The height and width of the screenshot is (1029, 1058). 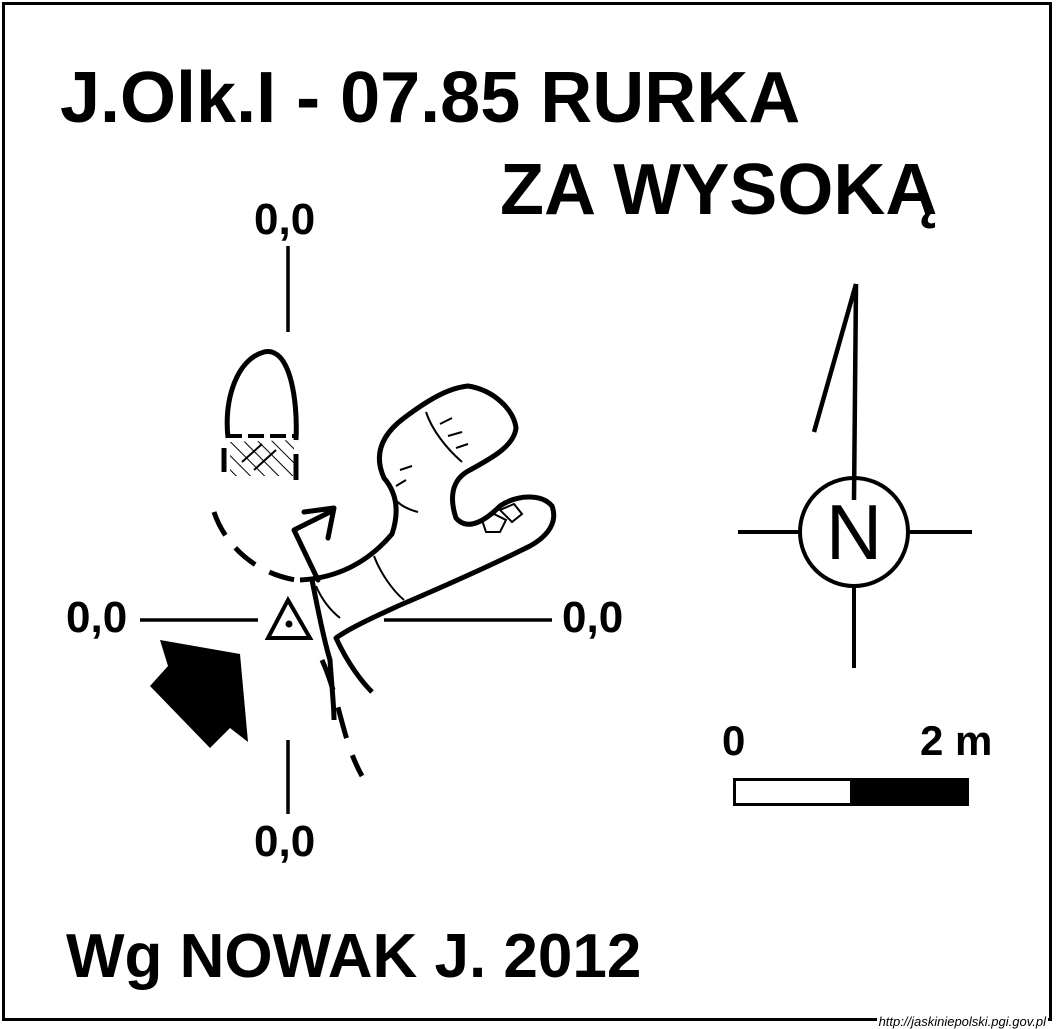 What do you see at coordinates (855, 475) in the screenshot?
I see `north-arrow-icon` at bounding box center [855, 475].